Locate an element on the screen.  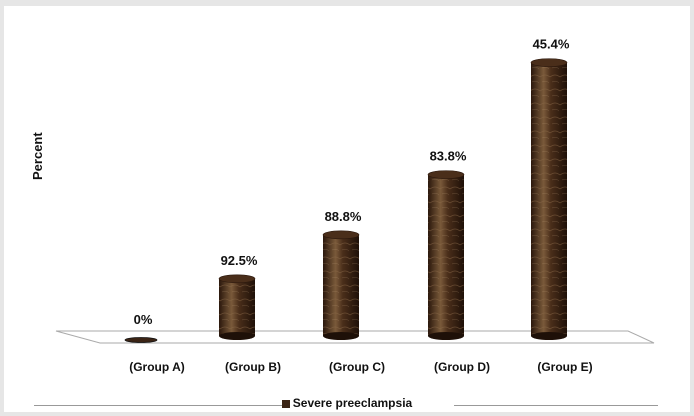
legend: Severe preeclampsia is located at coordinates (347, 403).